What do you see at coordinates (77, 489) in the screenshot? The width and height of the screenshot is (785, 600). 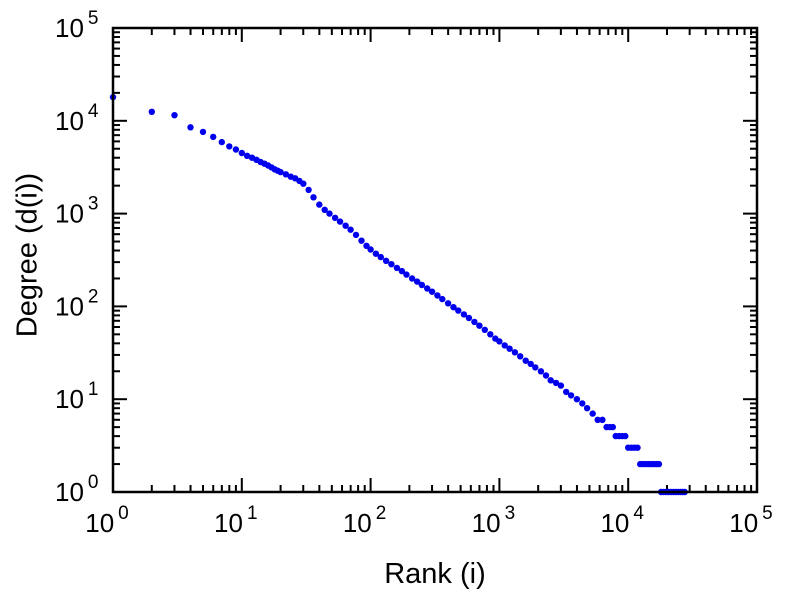 I see `y-tick-label: 10 0` at bounding box center [77, 489].